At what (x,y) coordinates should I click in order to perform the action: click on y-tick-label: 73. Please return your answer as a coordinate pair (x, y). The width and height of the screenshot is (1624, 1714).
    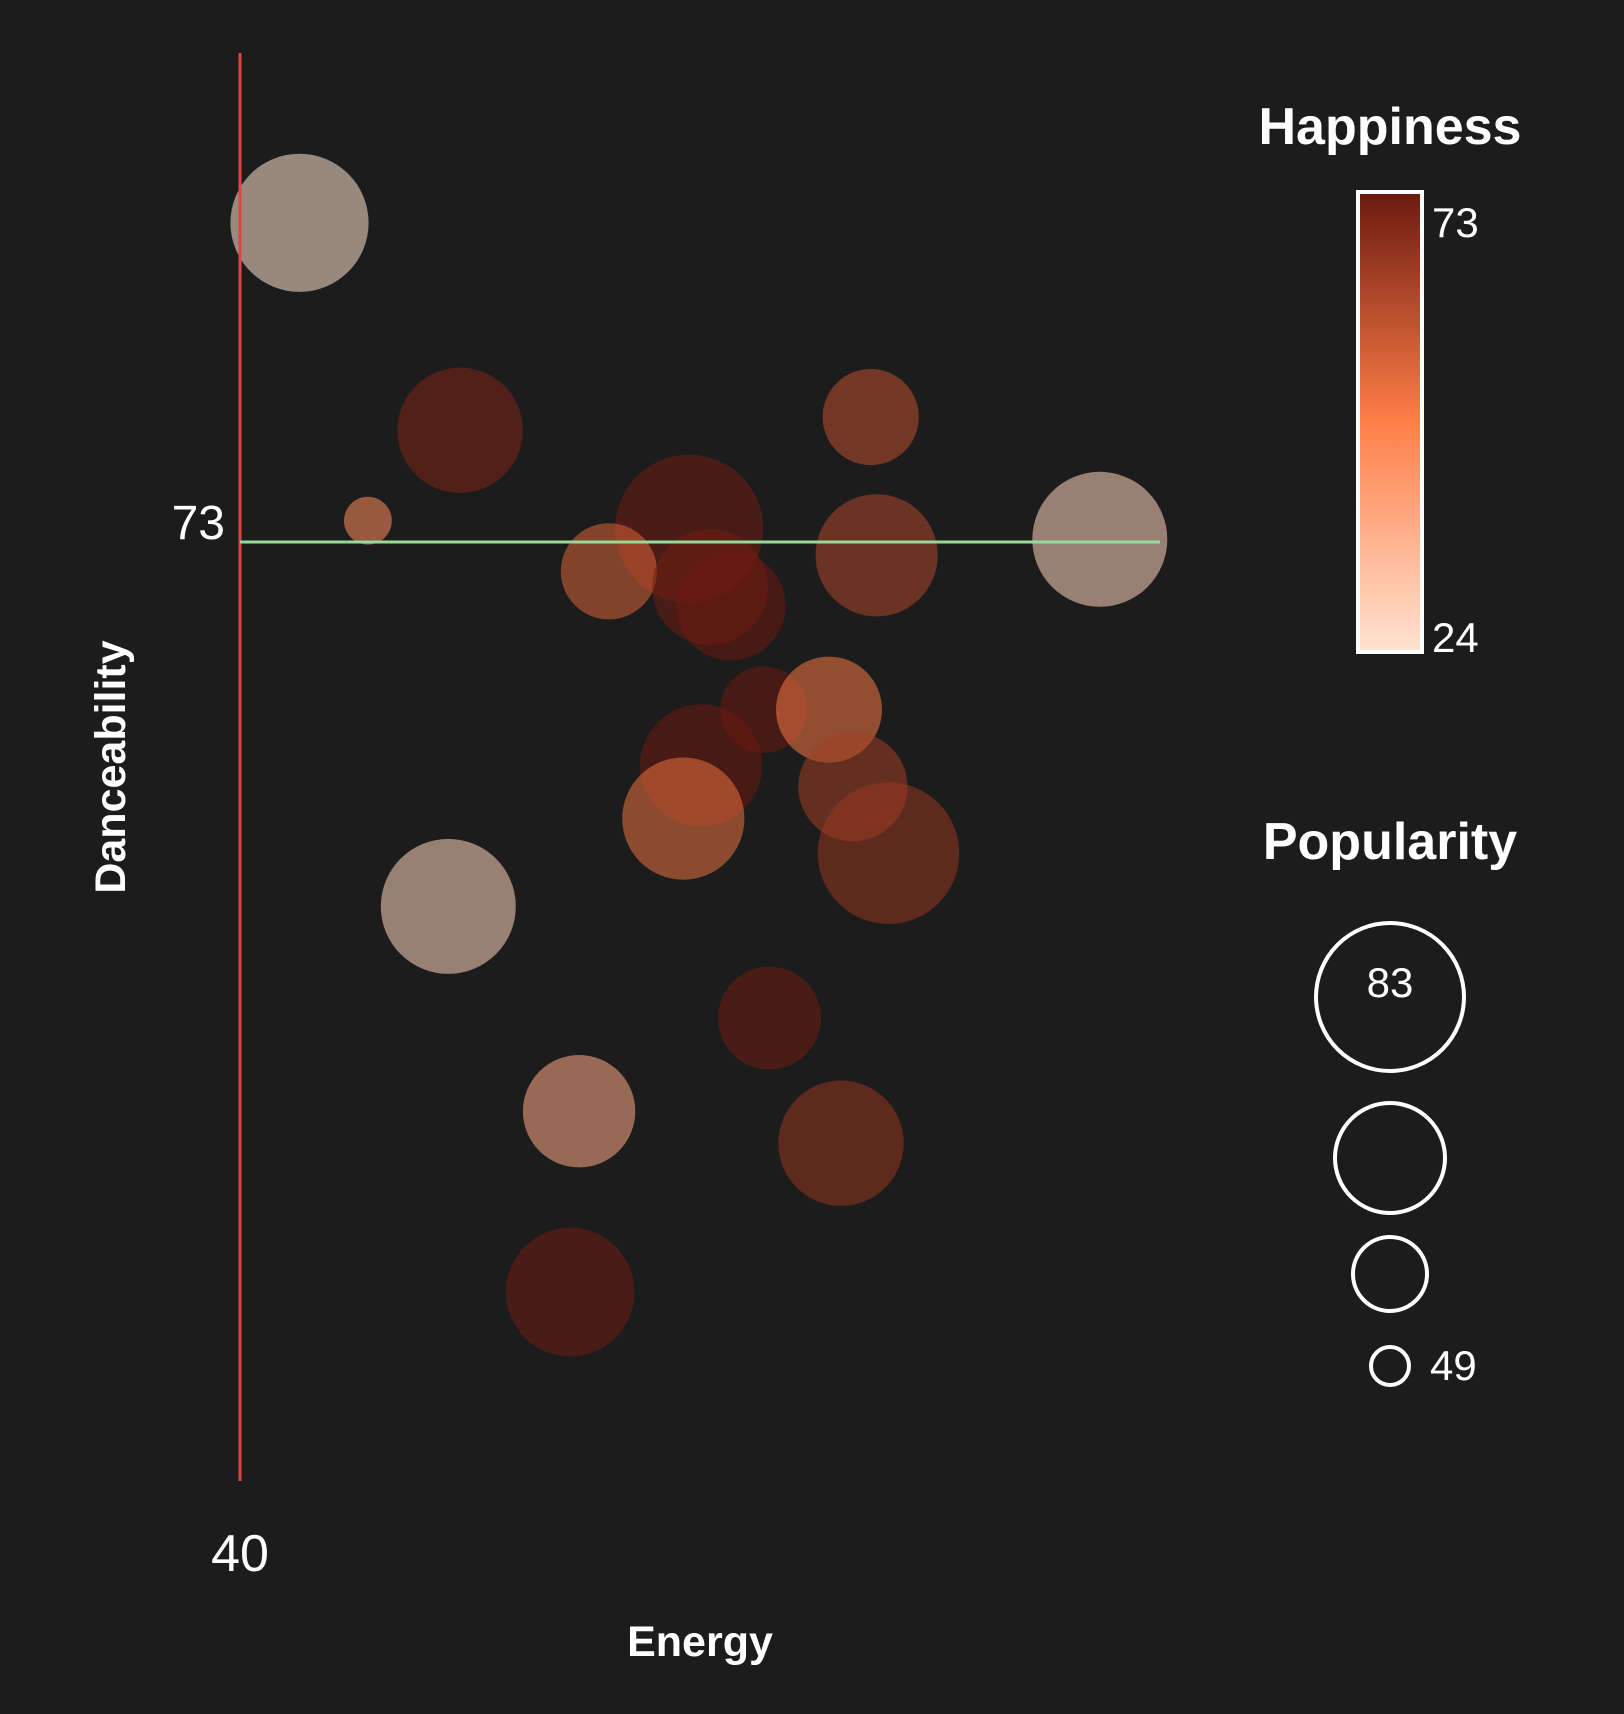
    Looking at the image, I should click on (198, 523).